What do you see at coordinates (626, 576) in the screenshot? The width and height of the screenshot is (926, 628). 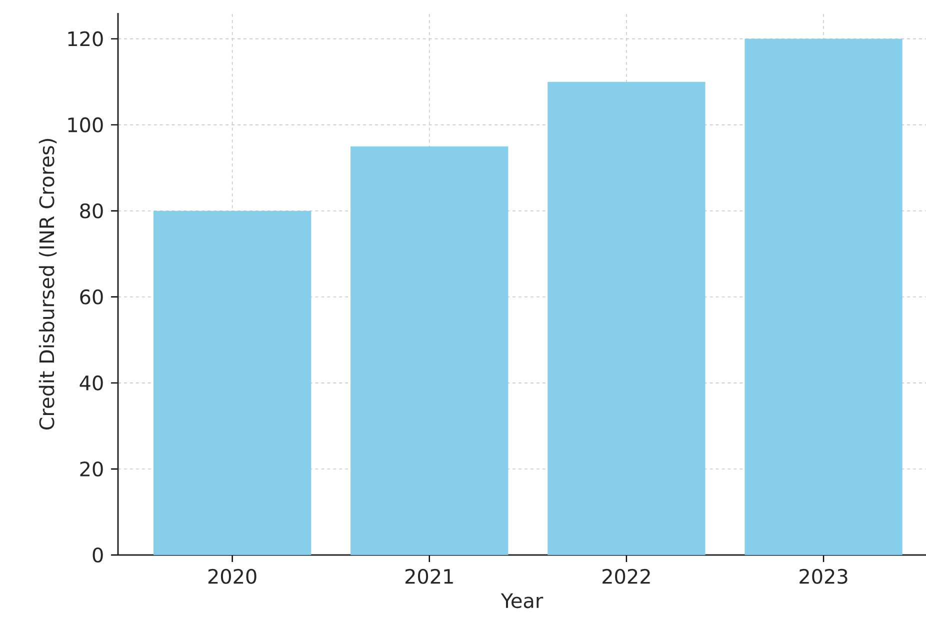 I see `x-tick-label: 2022` at bounding box center [626, 576].